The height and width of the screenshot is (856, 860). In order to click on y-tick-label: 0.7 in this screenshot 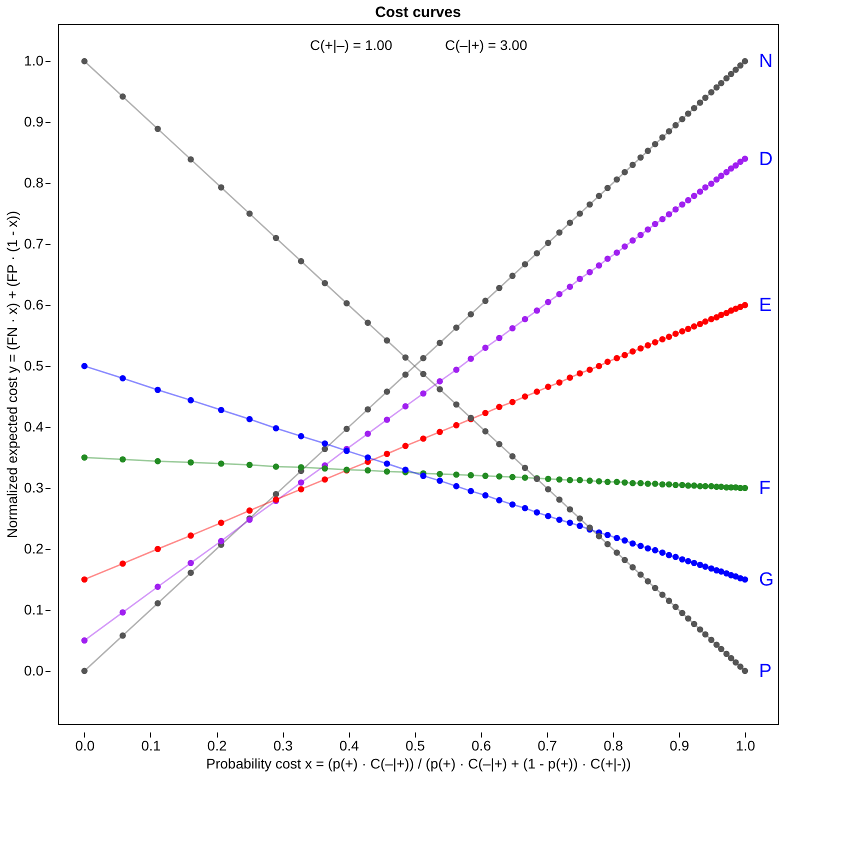, I will do `click(34, 244)`.